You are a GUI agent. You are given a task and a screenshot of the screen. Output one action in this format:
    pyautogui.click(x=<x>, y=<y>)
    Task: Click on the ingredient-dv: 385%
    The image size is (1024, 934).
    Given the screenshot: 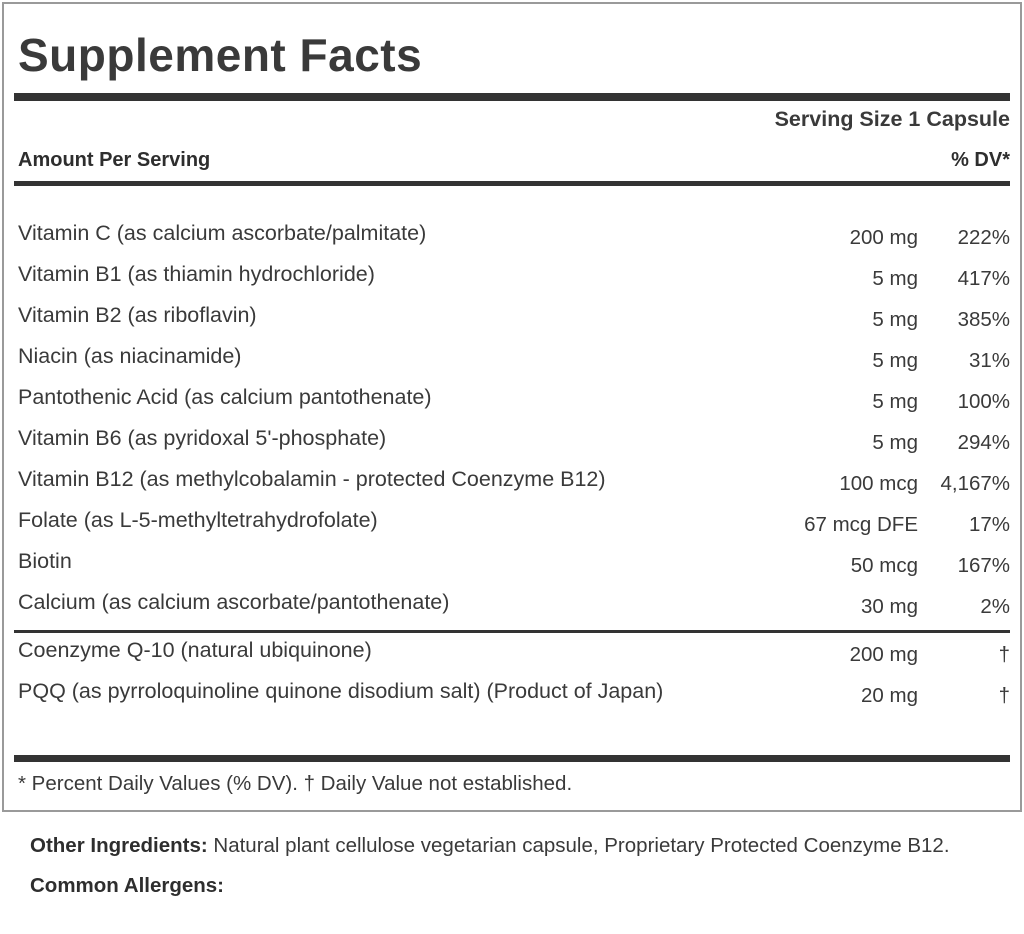 What is the action you would take?
    pyautogui.click(x=983, y=319)
    